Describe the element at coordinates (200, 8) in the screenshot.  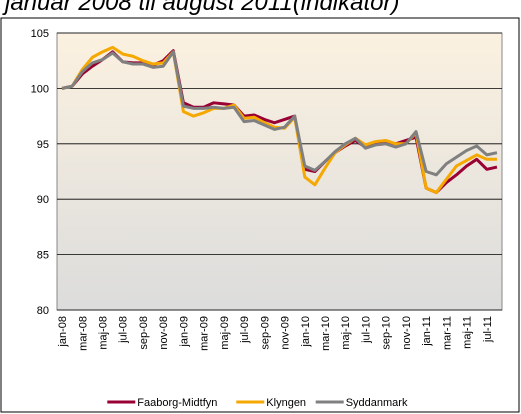
I see `chart-title: januar 2008 til august 2011(indikator)` at that location.